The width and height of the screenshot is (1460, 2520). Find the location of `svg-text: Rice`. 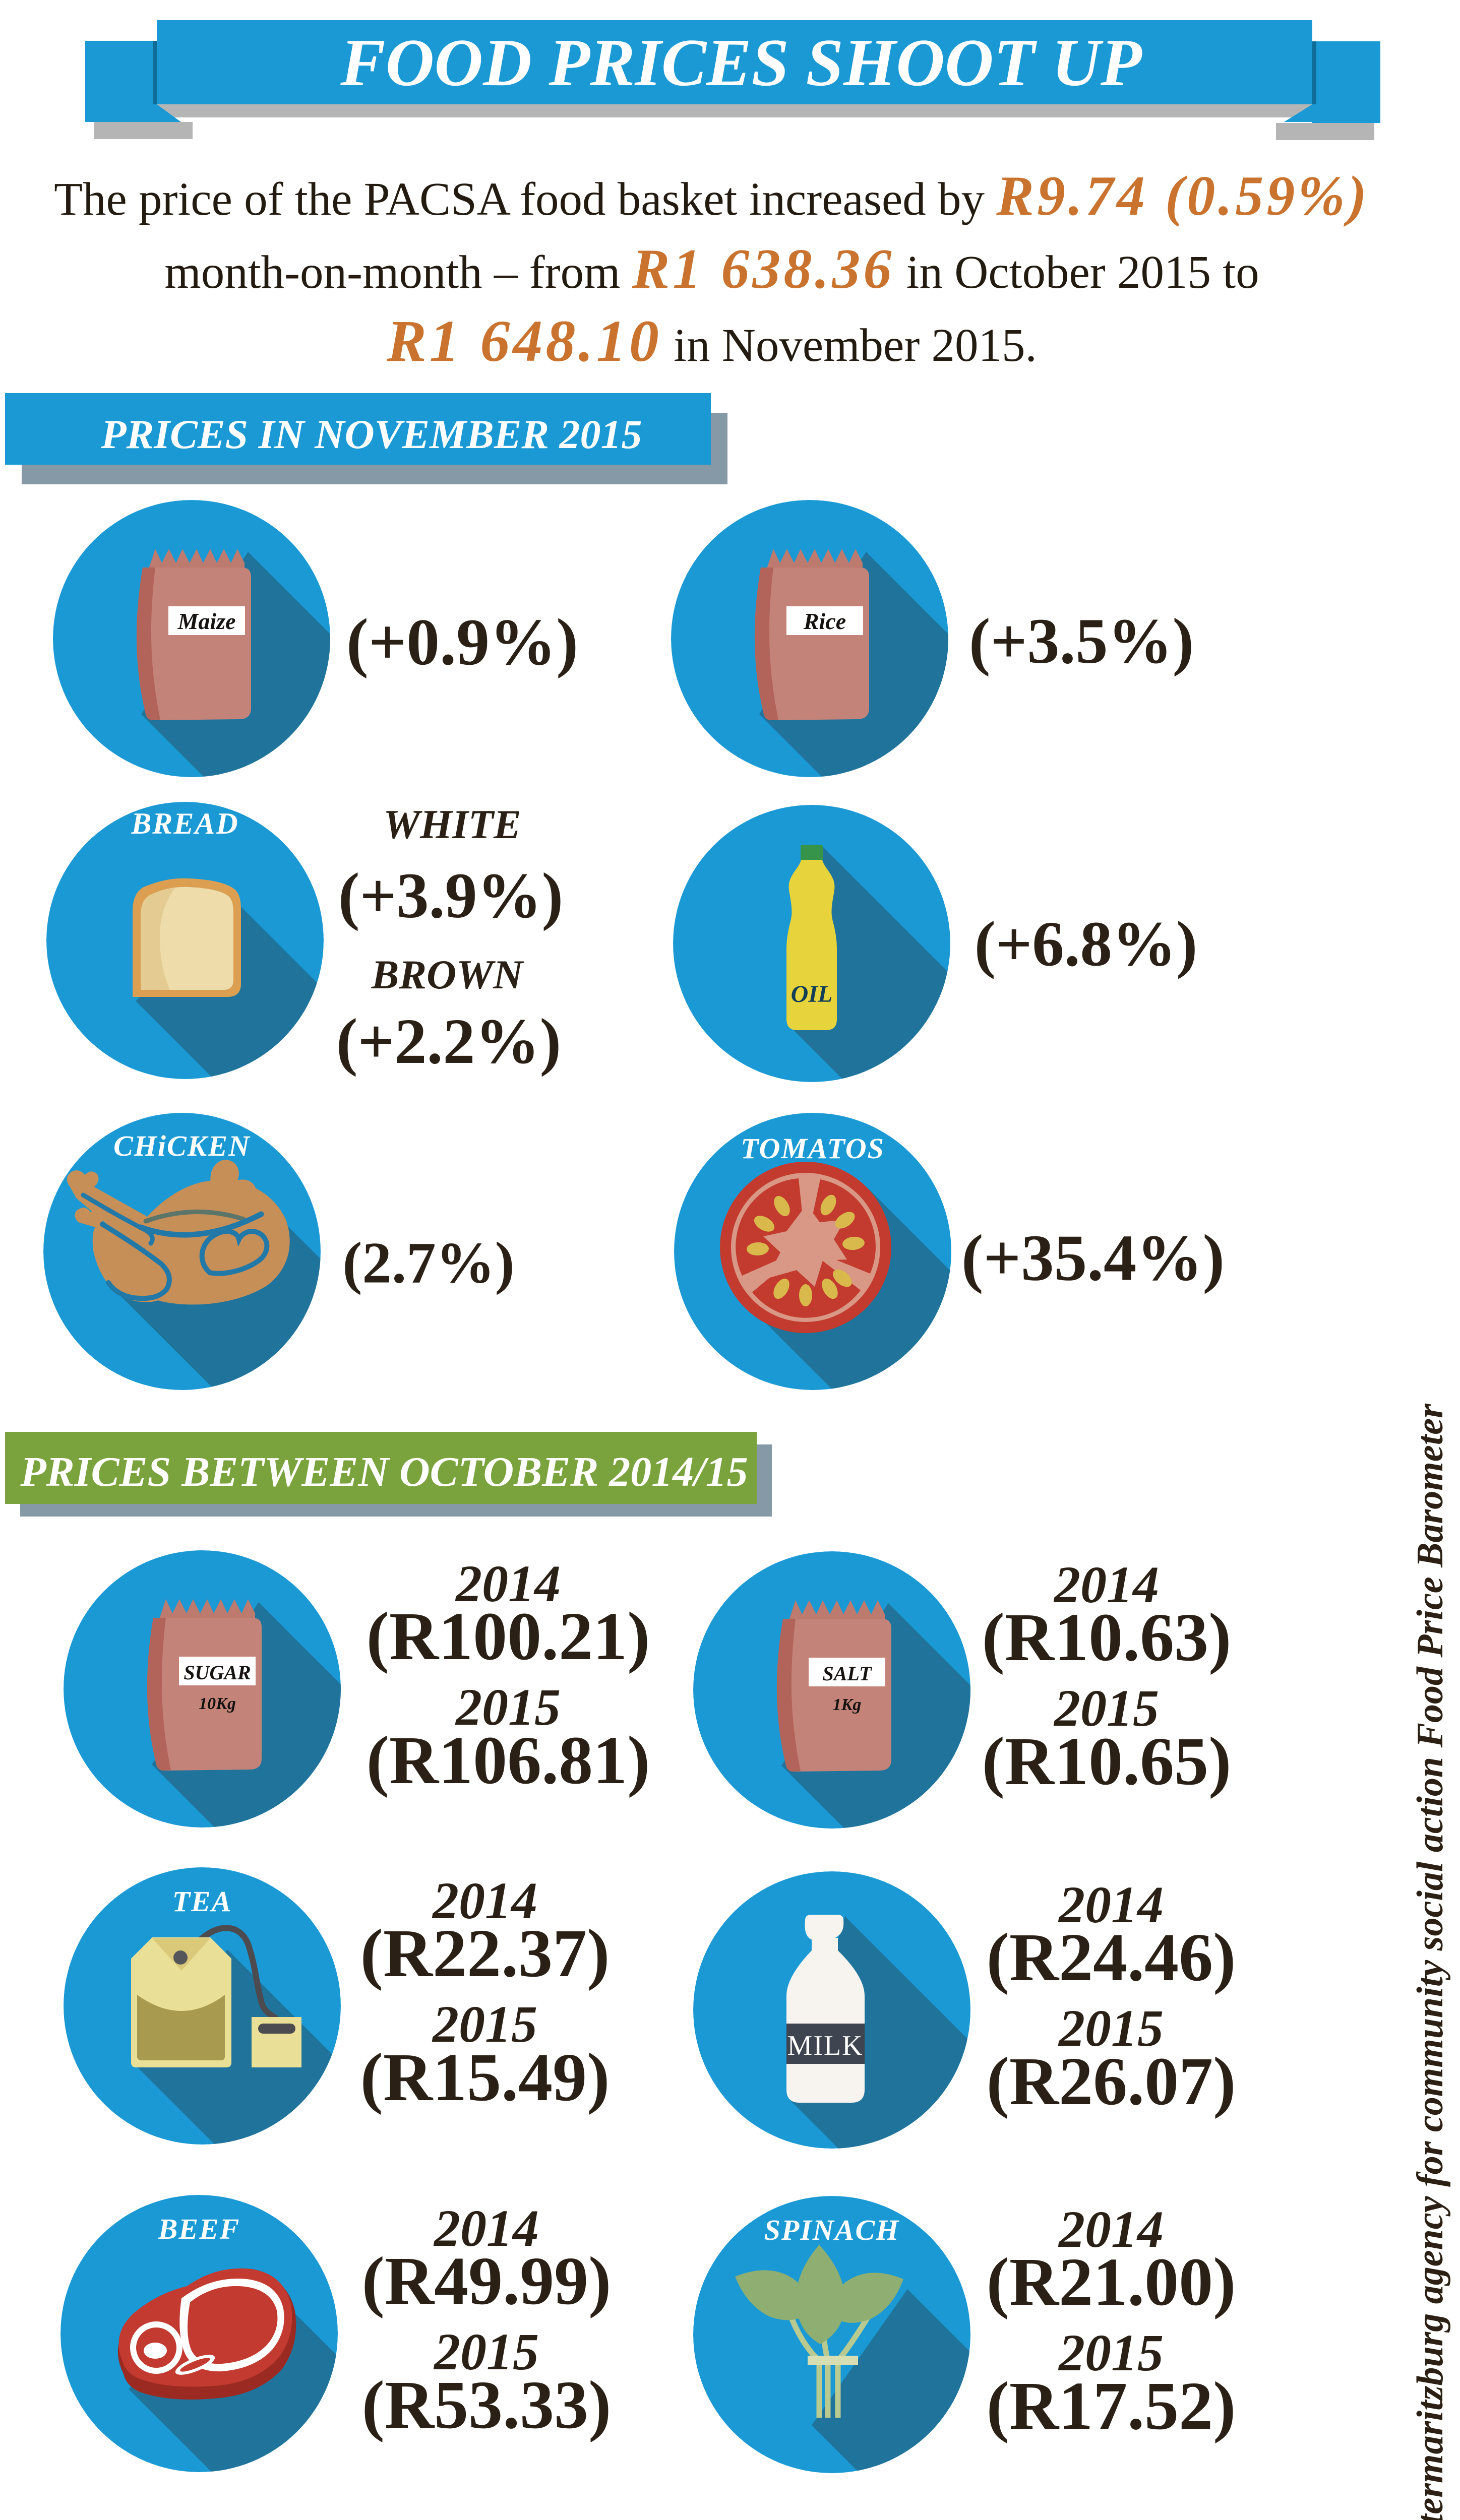

svg-text: Rice is located at coordinates (825, 621).